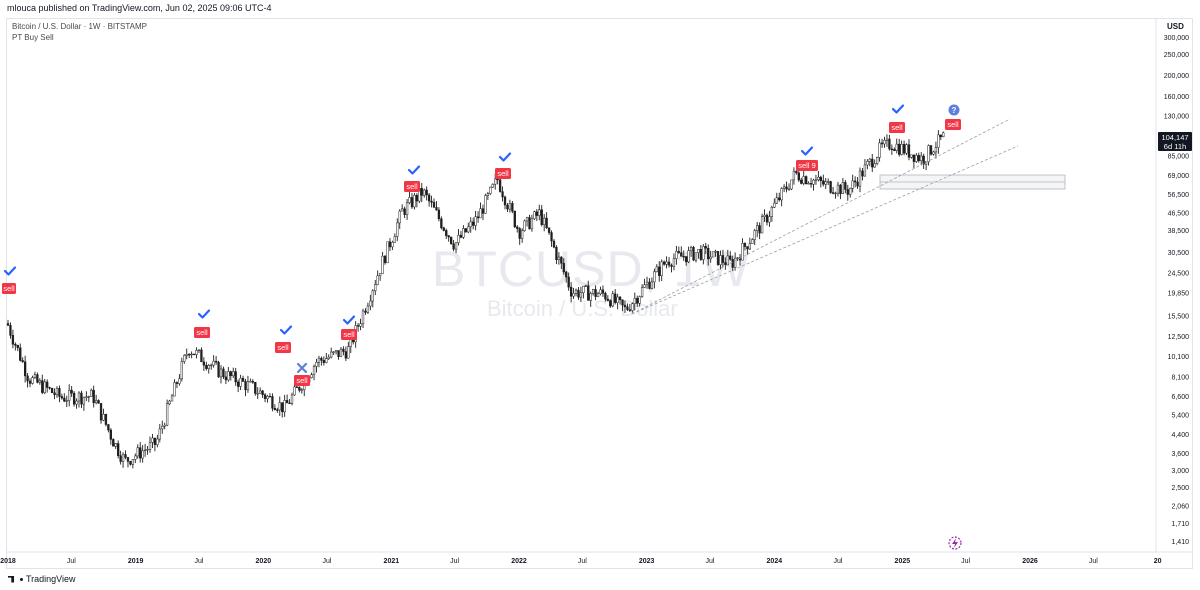  I want to click on time-tick-label: 2018, so click(8, 561).